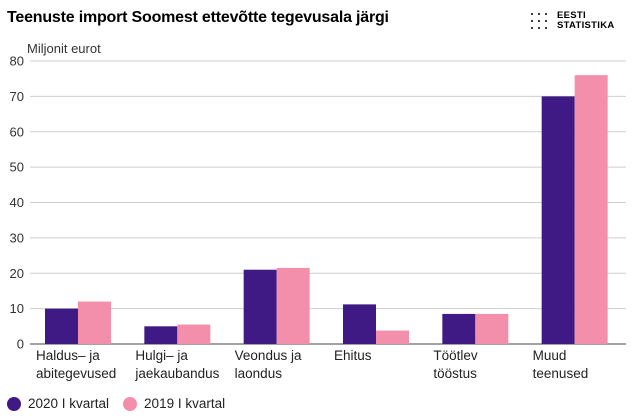 This screenshot has height=418, width=636. What do you see at coordinates (76, 373) in the screenshot?
I see `x-category-label-line: abitegevused` at bounding box center [76, 373].